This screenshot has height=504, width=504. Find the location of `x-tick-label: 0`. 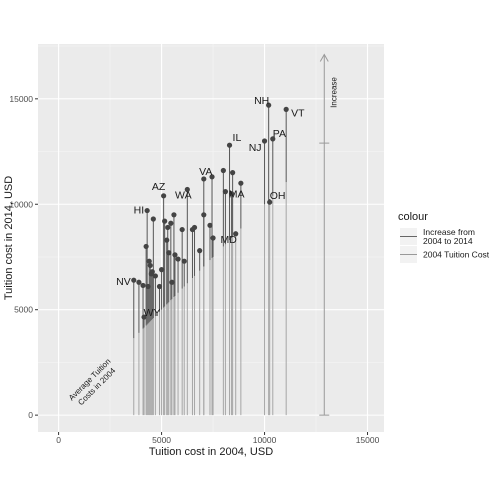

x-tick-label: 0 is located at coordinates (58, 440).